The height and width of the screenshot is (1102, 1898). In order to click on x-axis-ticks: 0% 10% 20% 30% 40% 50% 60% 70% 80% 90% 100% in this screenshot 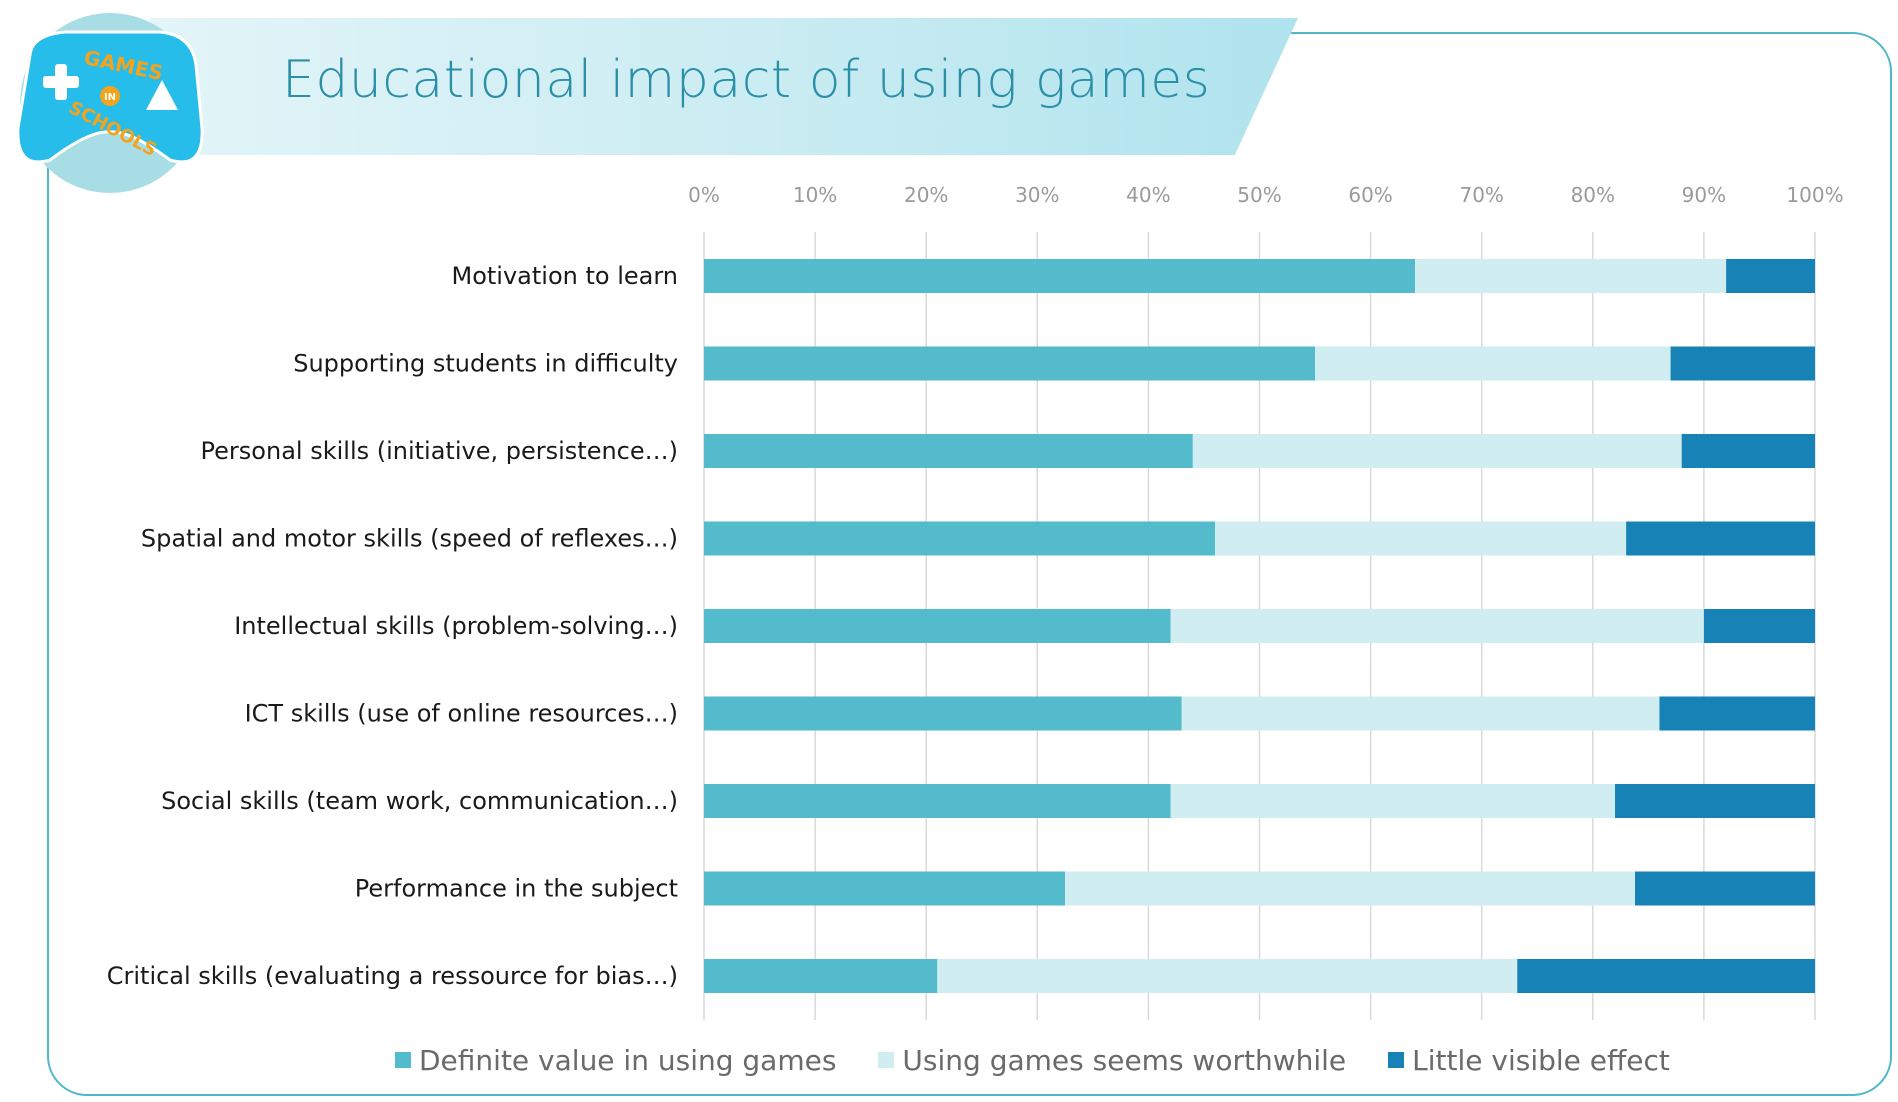, I will do `click(1265, 195)`.